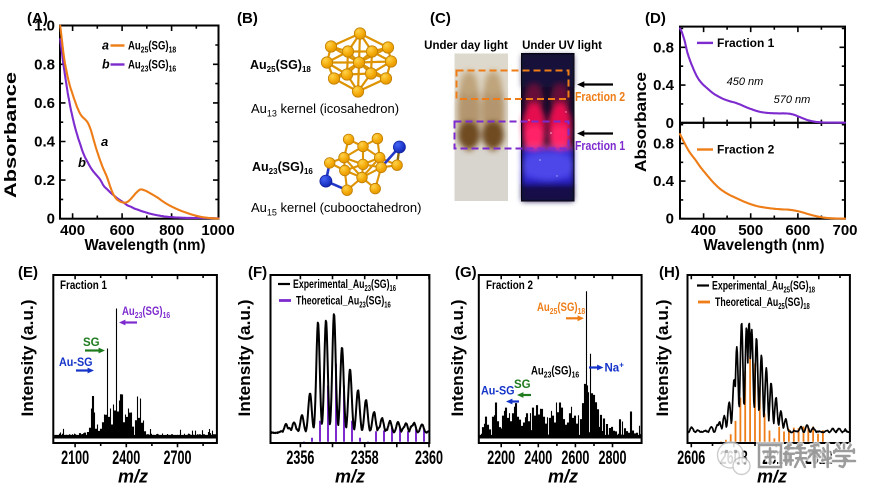 Image resolution: width=869 pixels, height=495 pixels. I want to click on svg-text: Na+, so click(615, 368).